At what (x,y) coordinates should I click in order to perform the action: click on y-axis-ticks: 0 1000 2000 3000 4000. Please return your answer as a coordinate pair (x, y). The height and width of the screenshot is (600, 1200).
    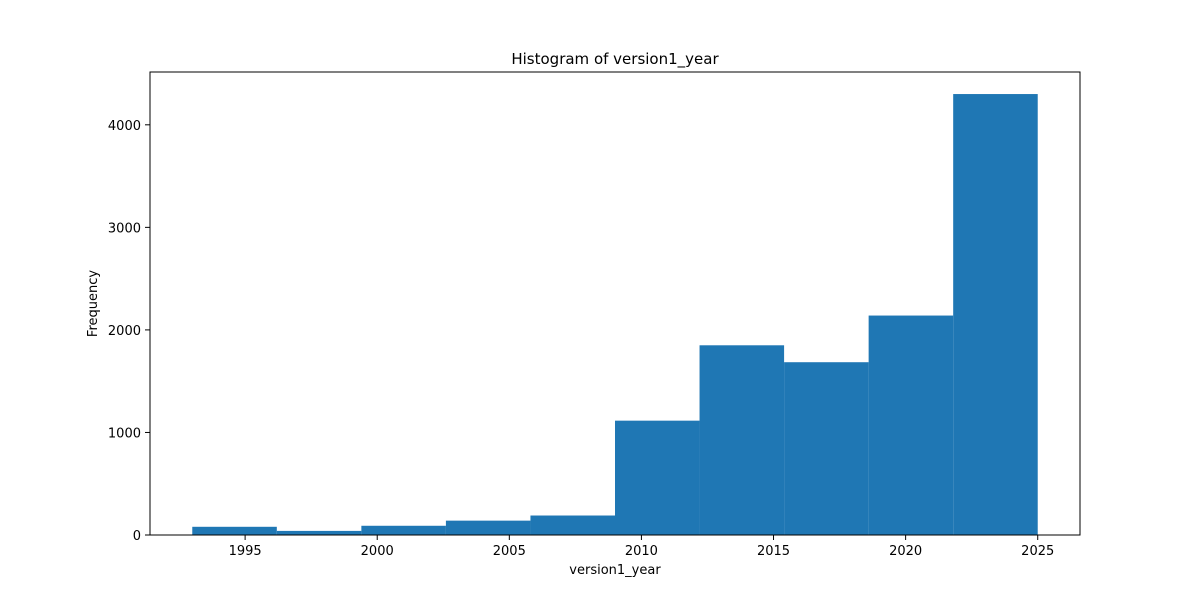
    Looking at the image, I should click on (129, 331).